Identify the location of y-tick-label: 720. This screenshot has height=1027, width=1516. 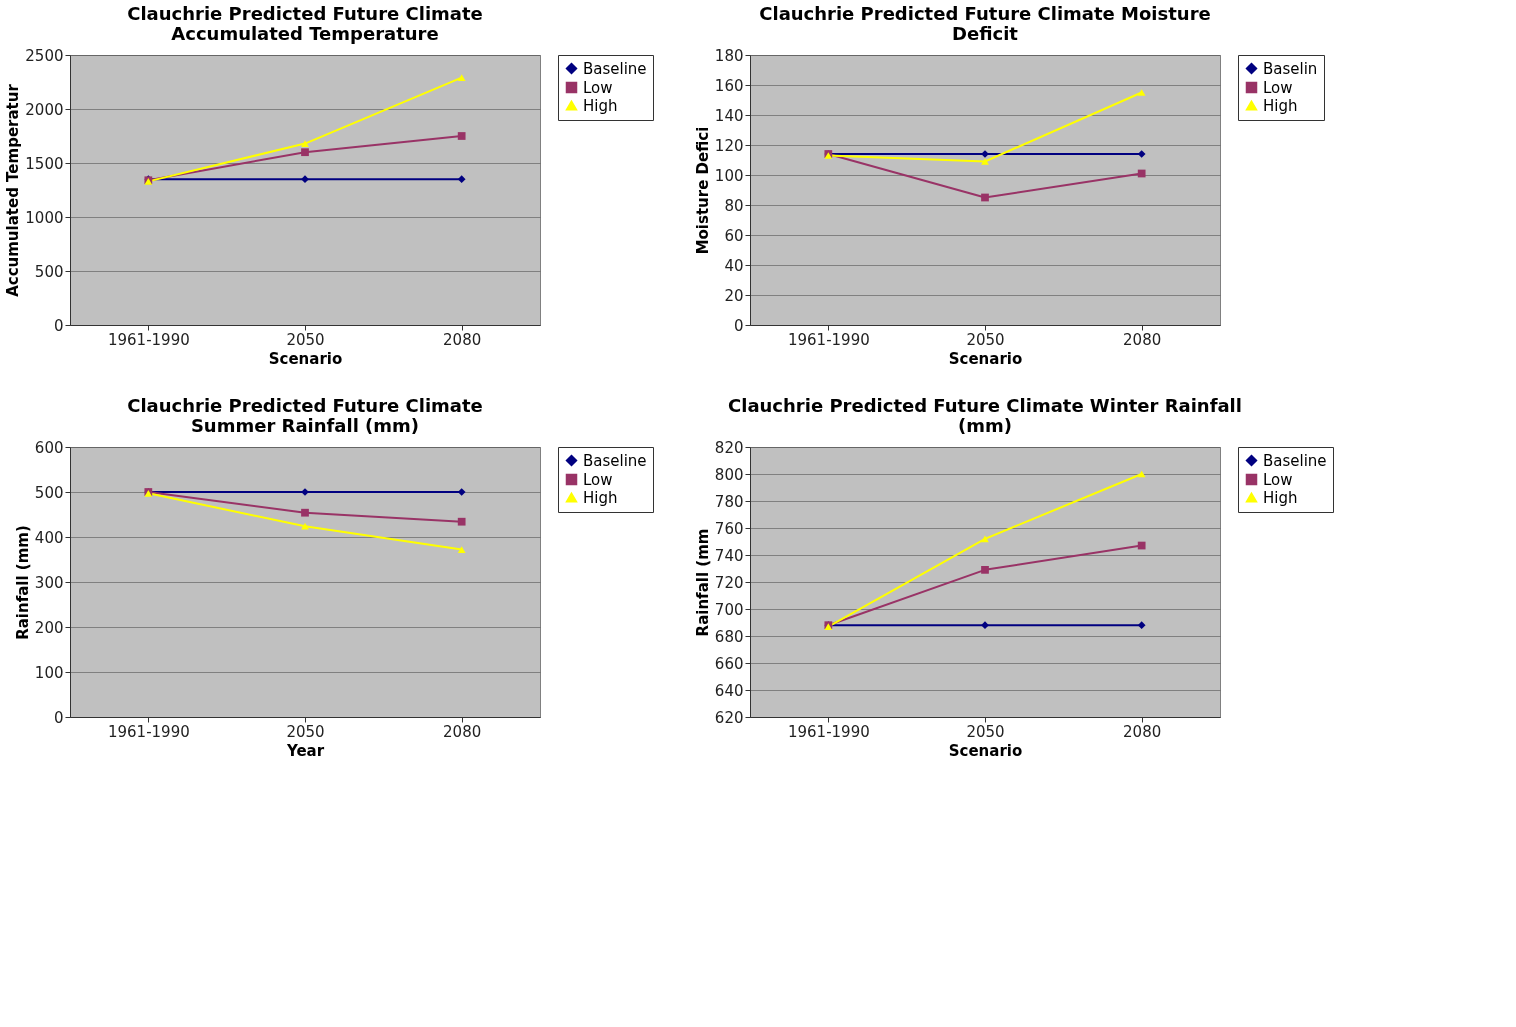
(729, 582).